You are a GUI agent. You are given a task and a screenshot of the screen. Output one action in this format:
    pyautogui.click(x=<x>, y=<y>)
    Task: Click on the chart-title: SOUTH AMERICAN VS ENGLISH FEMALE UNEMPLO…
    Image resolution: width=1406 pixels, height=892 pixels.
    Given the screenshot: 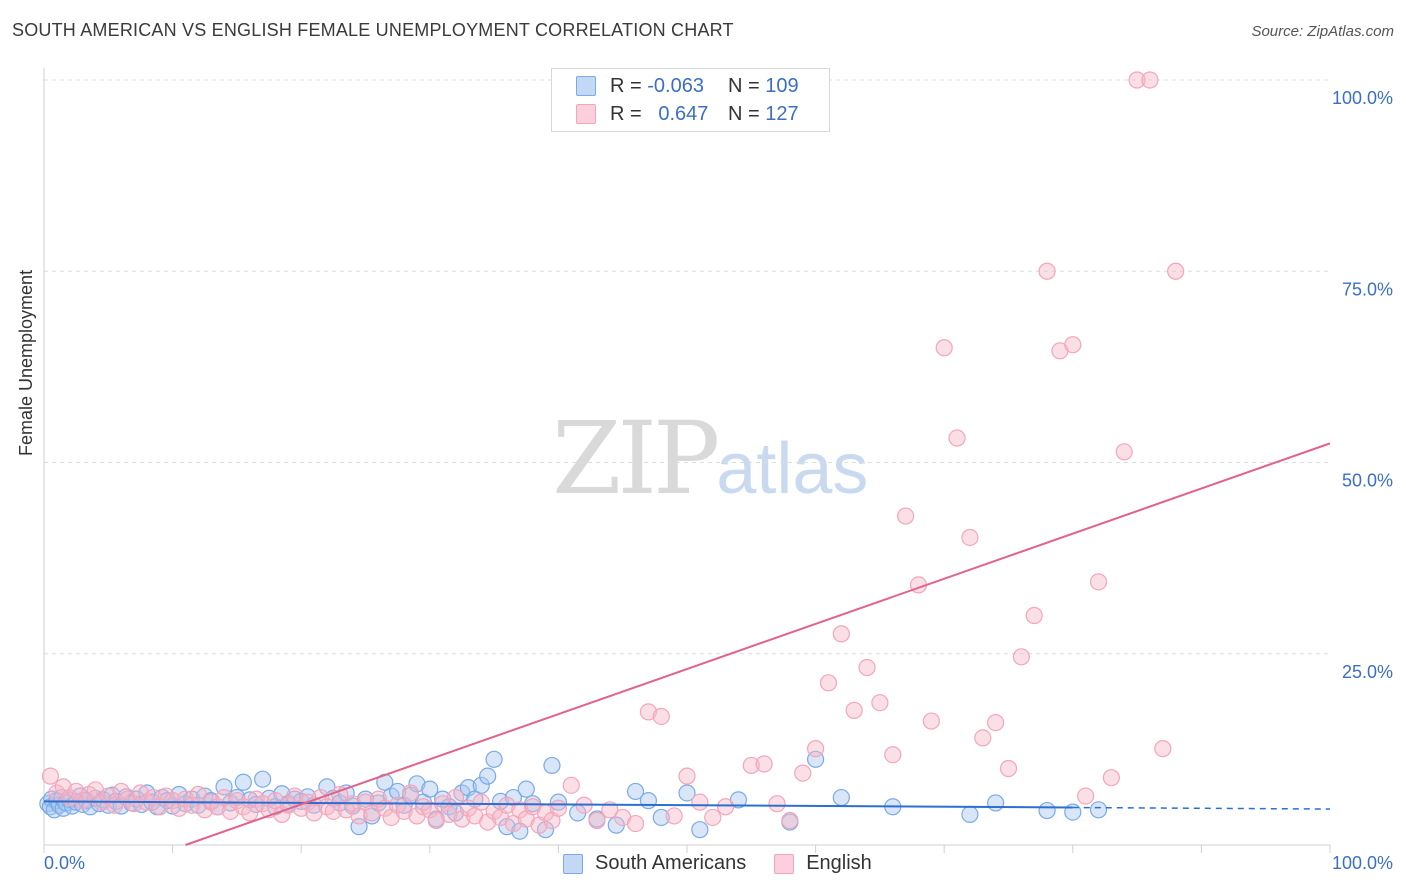 What is the action you would take?
    pyautogui.click(x=373, y=30)
    